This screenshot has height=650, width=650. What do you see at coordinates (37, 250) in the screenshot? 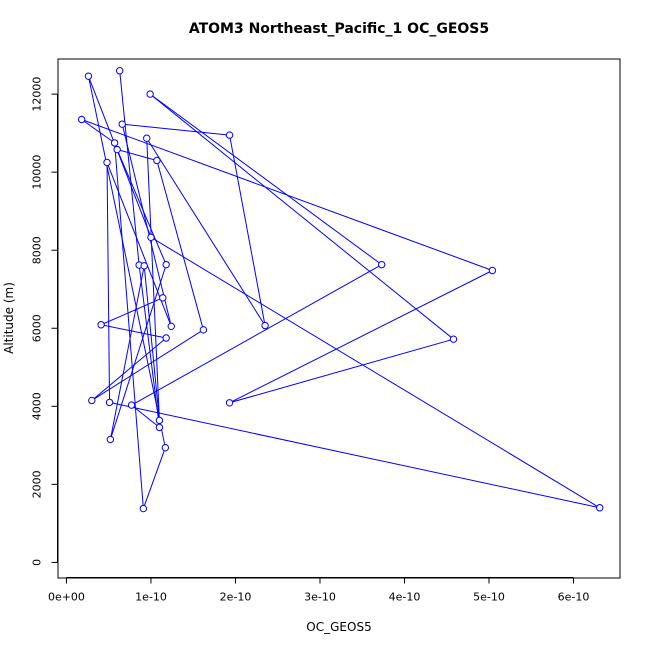
I see `y-tick-label: 8000` at bounding box center [37, 250].